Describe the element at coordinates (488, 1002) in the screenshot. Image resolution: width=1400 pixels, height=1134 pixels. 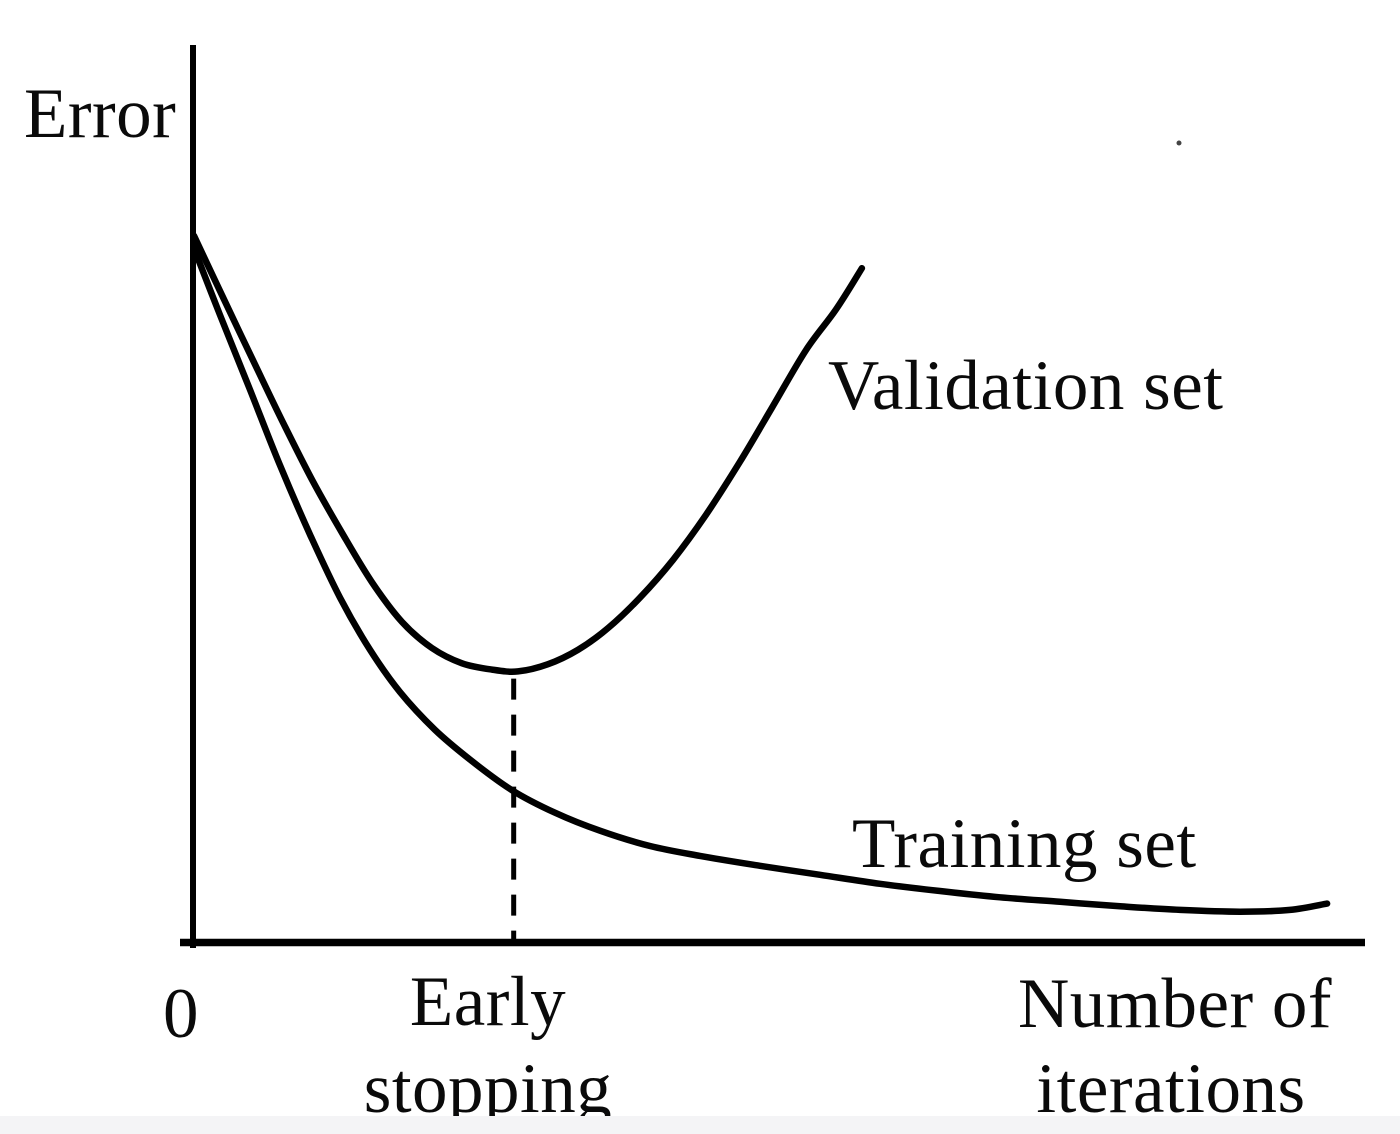
I see `early-stopping-label-line1: Early` at that location.